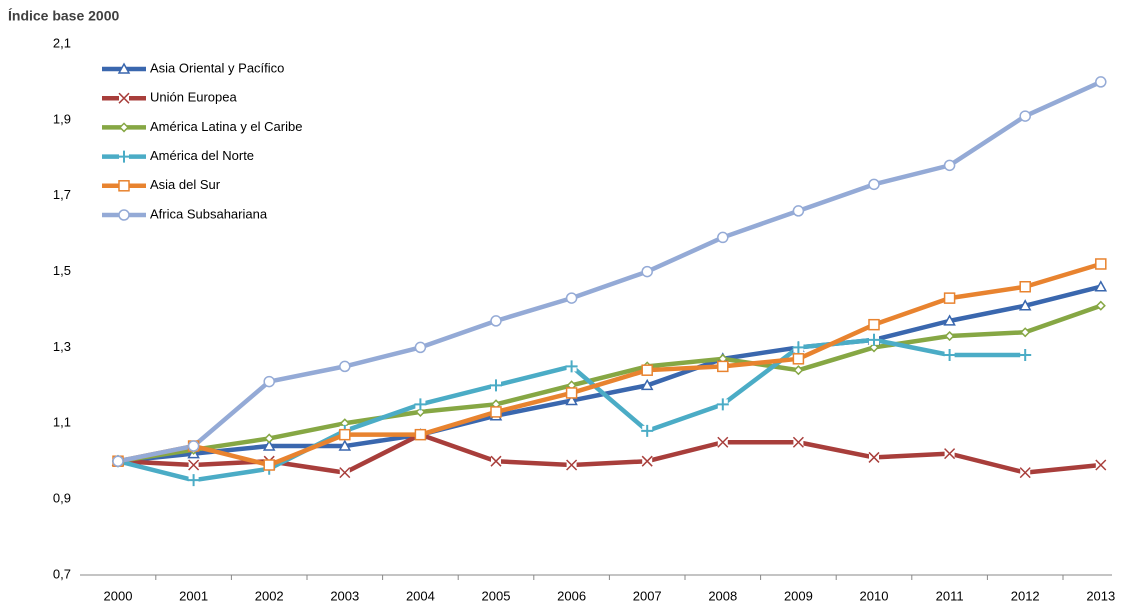 The height and width of the screenshot is (607, 1127). What do you see at coordinates (571, 595) in the screenshot?
I see `x-tick-label: 2006` at bounding box center [571, 595].